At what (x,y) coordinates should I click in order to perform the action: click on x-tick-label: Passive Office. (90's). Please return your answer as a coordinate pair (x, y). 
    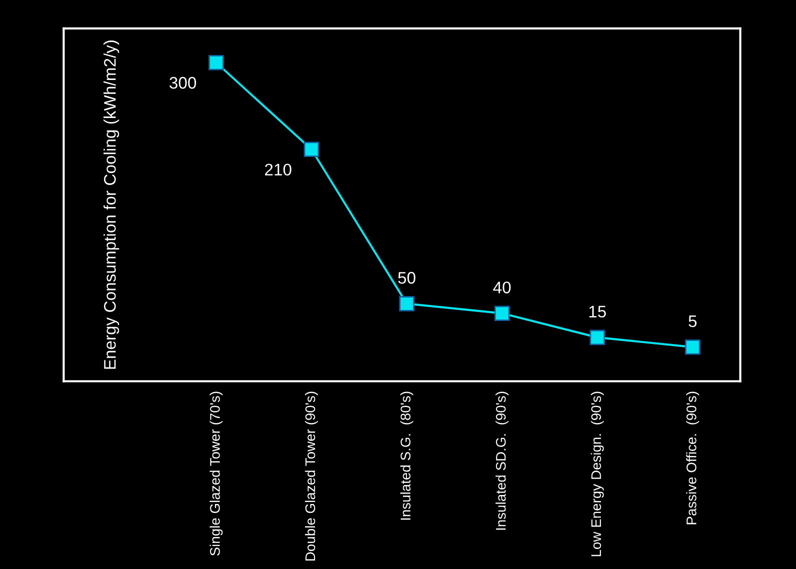
    Looking at the image, I should click on (693, 458).